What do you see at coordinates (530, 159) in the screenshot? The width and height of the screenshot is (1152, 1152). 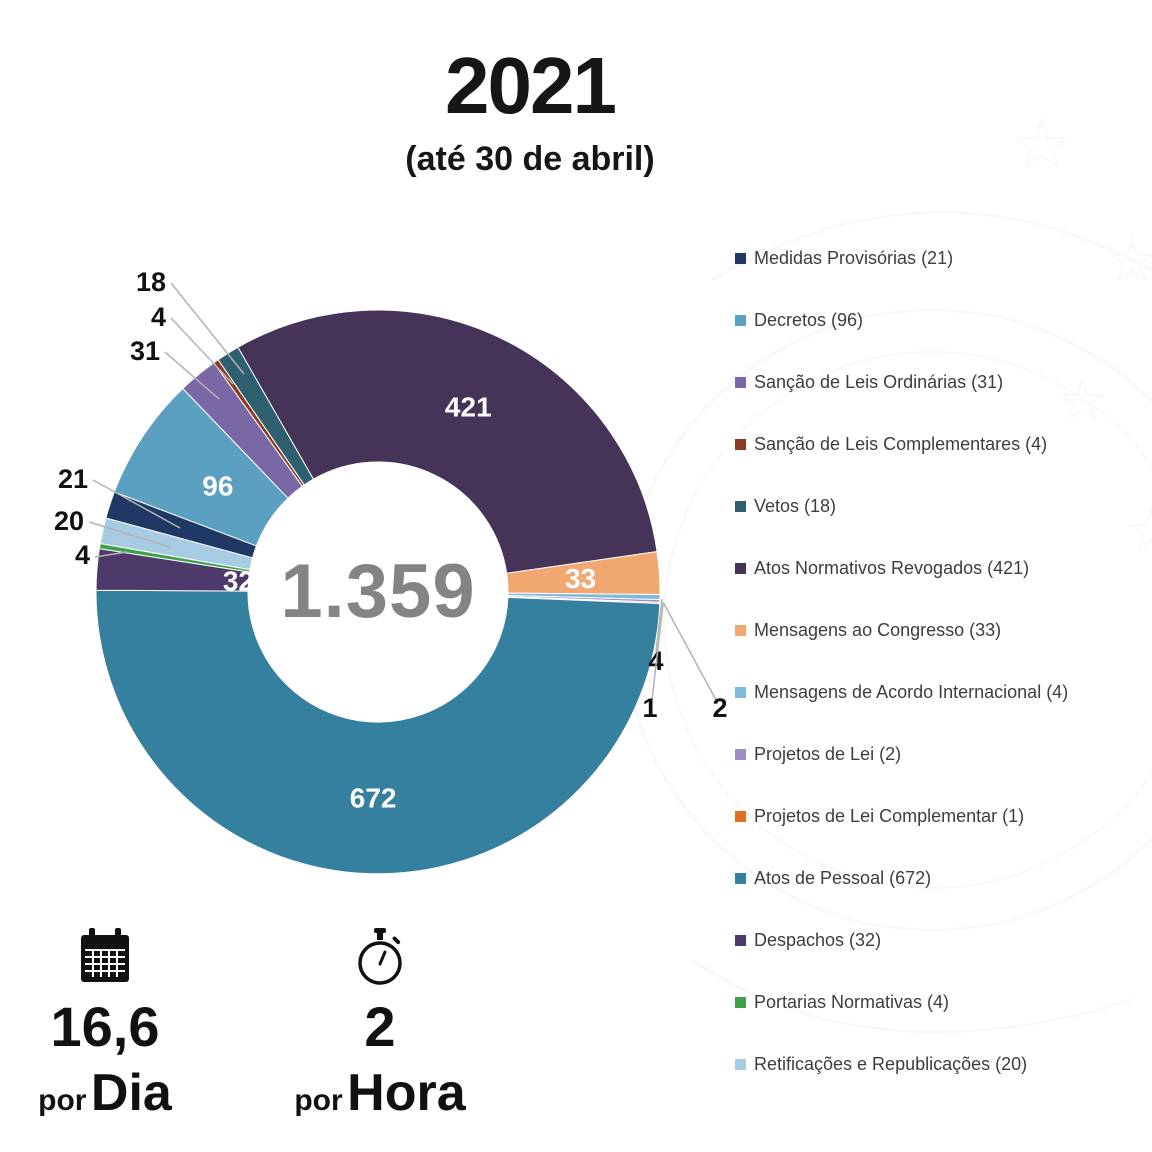 I see `page-subtitle: (até 30 de abril)` at bounding box center [530, 159].